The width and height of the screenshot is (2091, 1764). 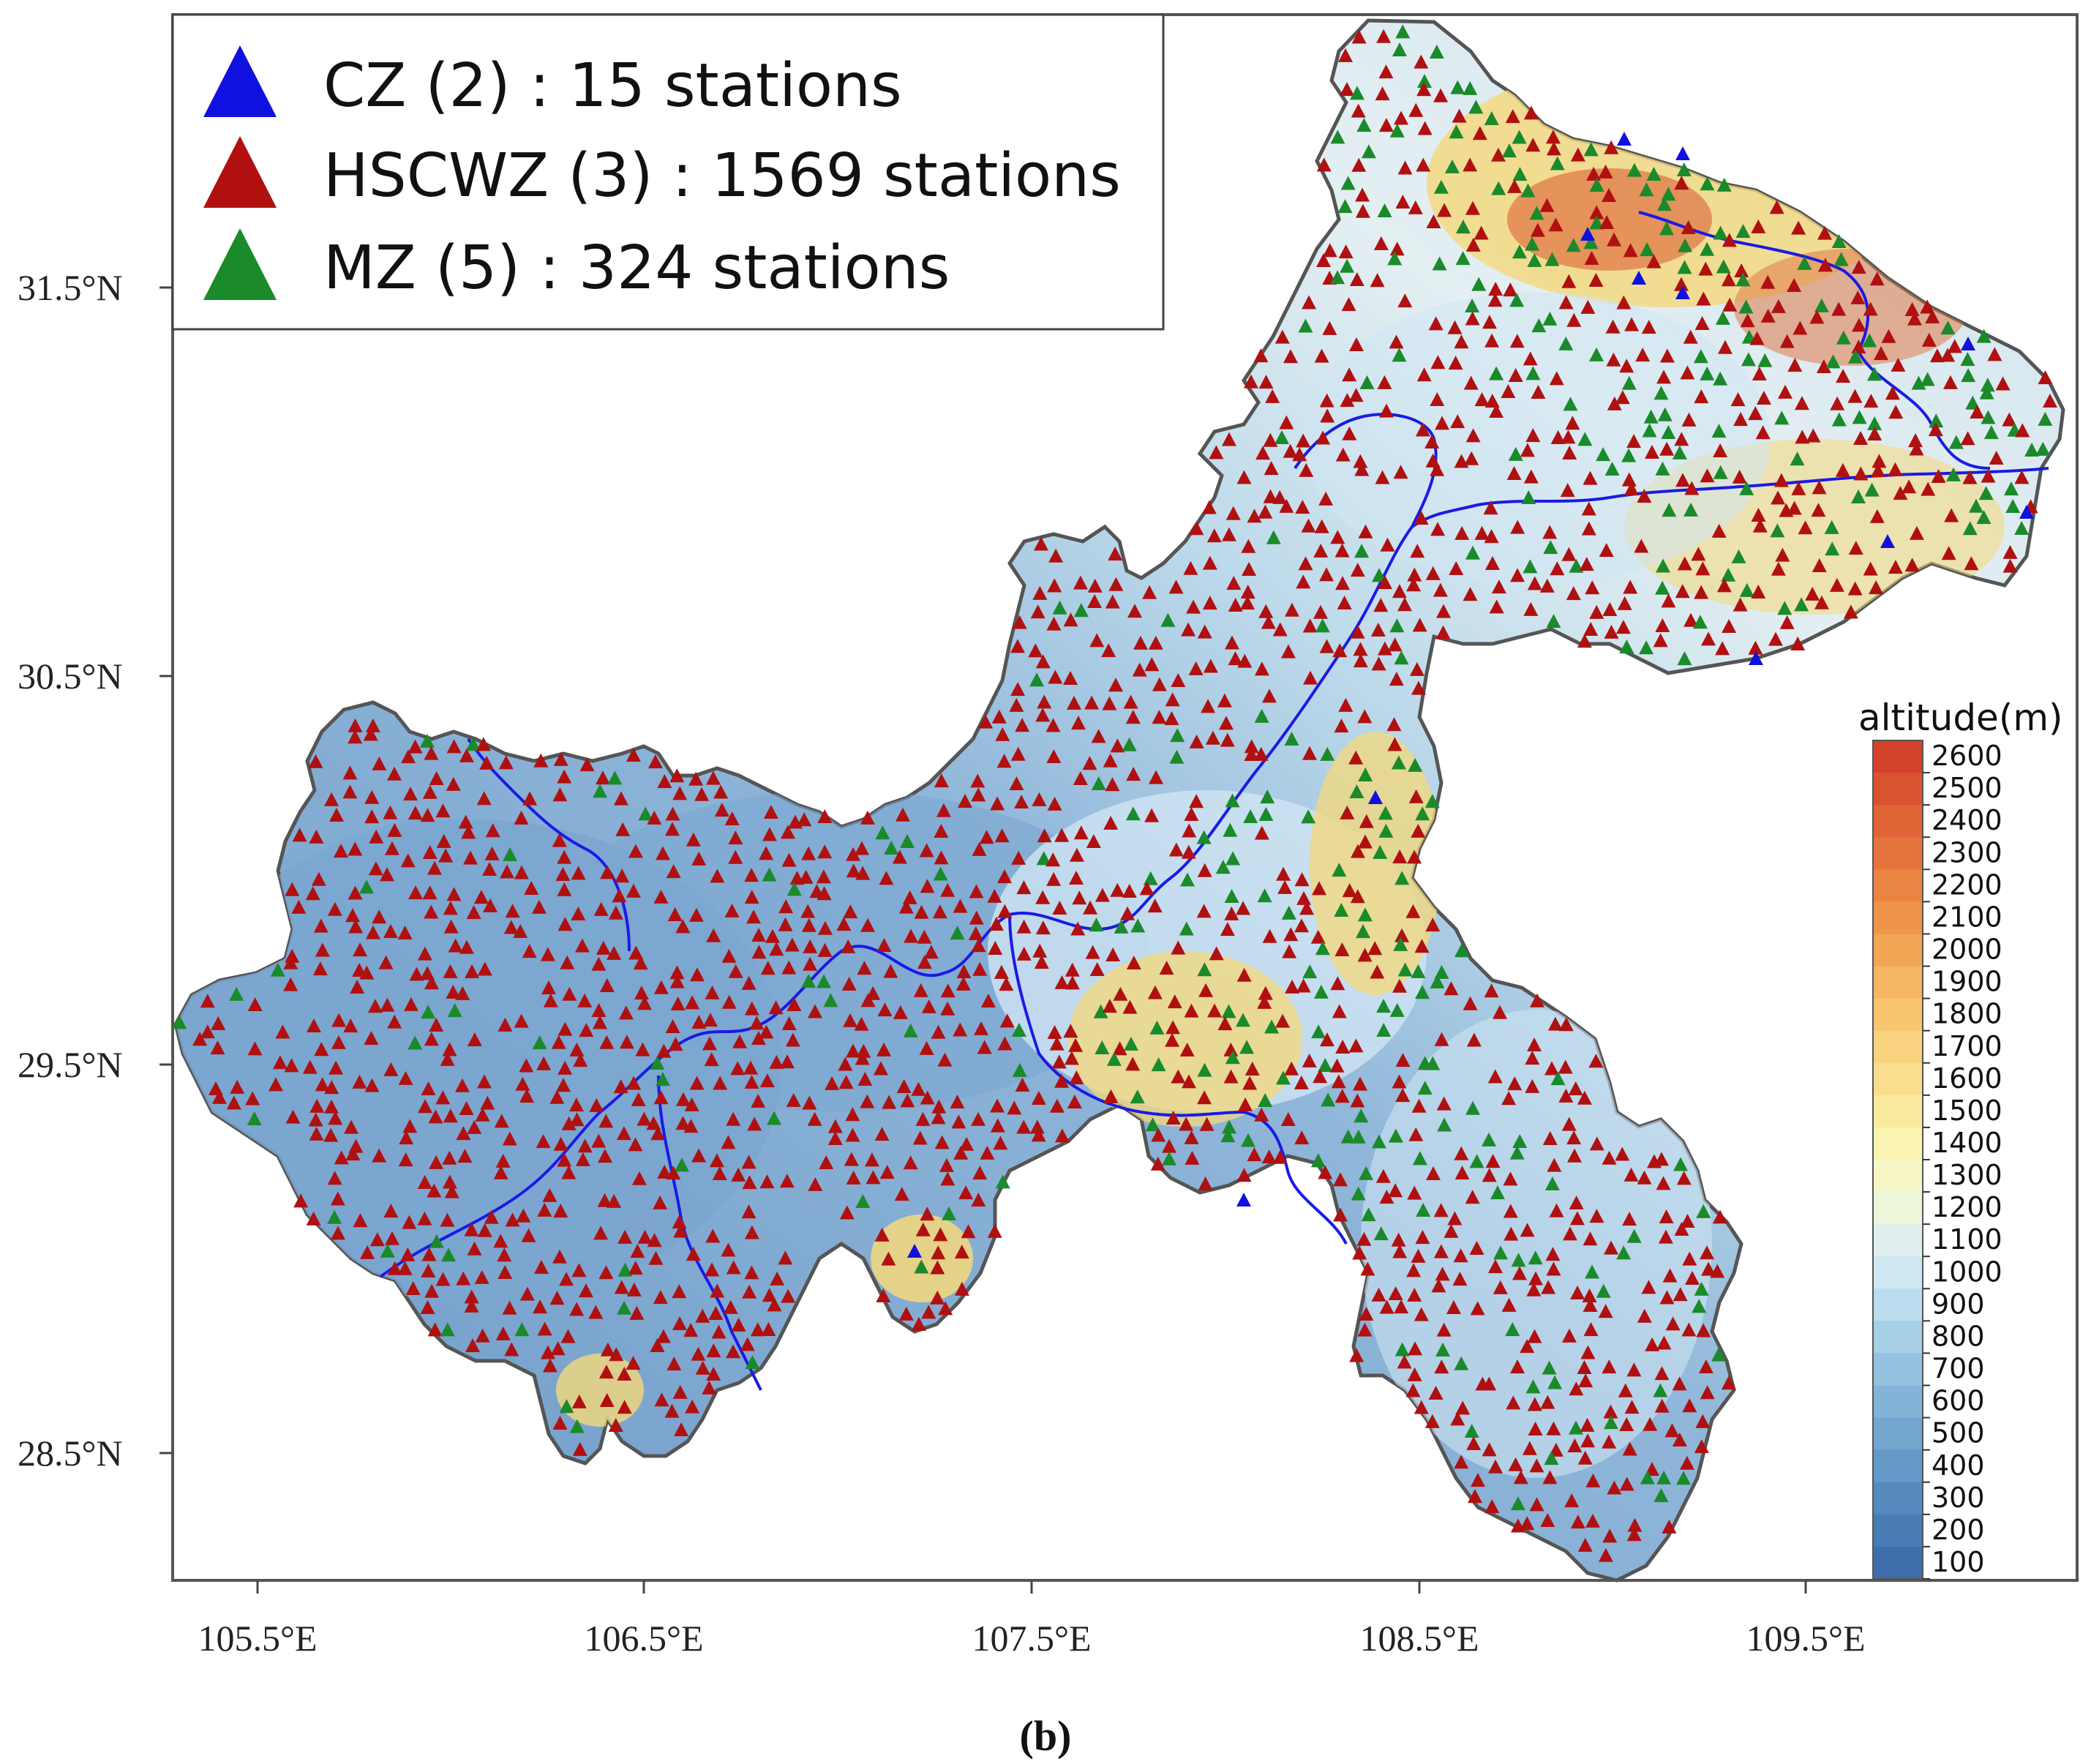 I want to click on colorbar-swatch, so click(x=1898, y=854).